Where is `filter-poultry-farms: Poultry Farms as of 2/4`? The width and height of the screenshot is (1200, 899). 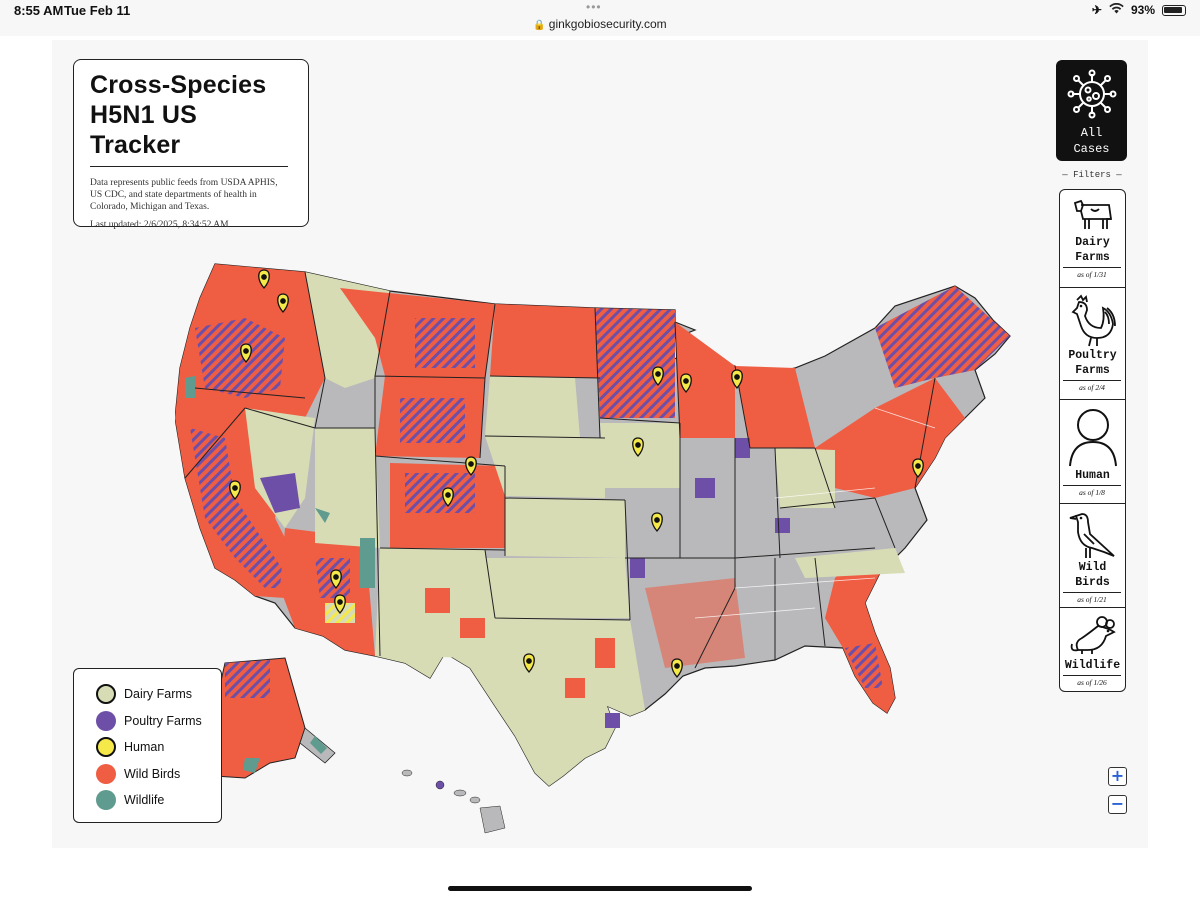 filter-poultry-farms: Poultry Farms as of 2/4 is located at coordinates (1092, 343).